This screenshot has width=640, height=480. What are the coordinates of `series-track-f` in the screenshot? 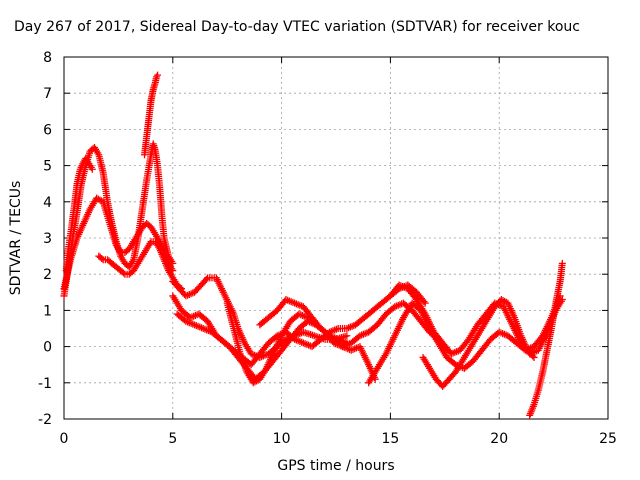 It's located at (260, 317).